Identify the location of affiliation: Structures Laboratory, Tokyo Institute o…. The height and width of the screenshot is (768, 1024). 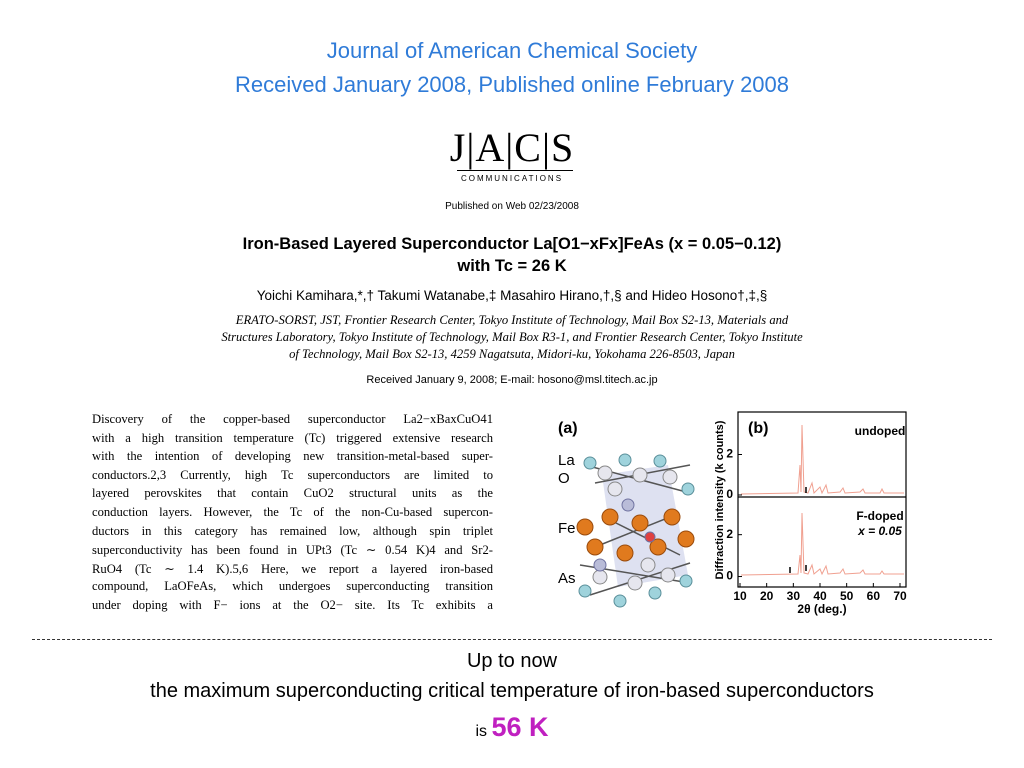
(512, 337).